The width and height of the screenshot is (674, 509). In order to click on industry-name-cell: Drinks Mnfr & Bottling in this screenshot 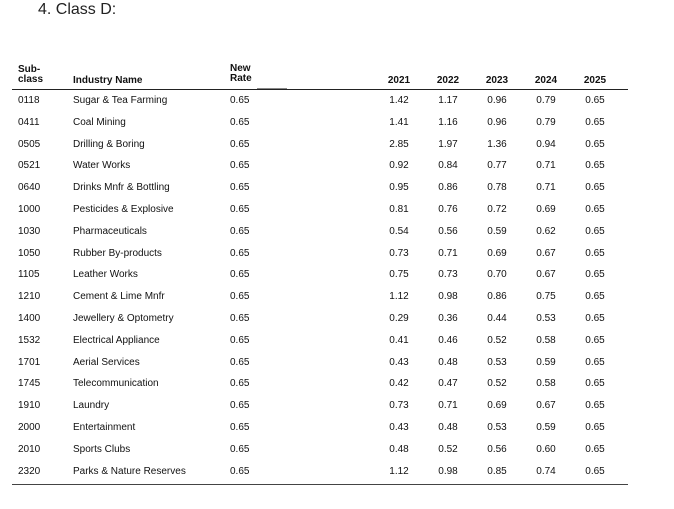, I will do `click(121, 188)`.